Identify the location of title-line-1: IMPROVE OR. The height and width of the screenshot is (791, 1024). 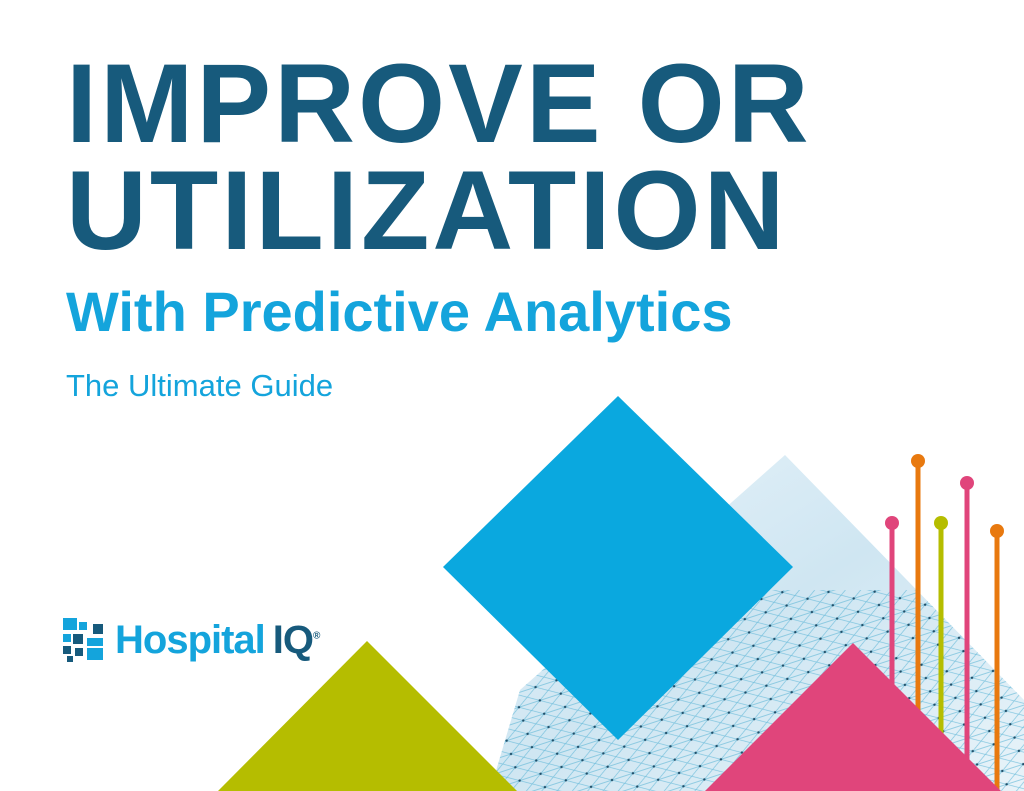
(439, 103).